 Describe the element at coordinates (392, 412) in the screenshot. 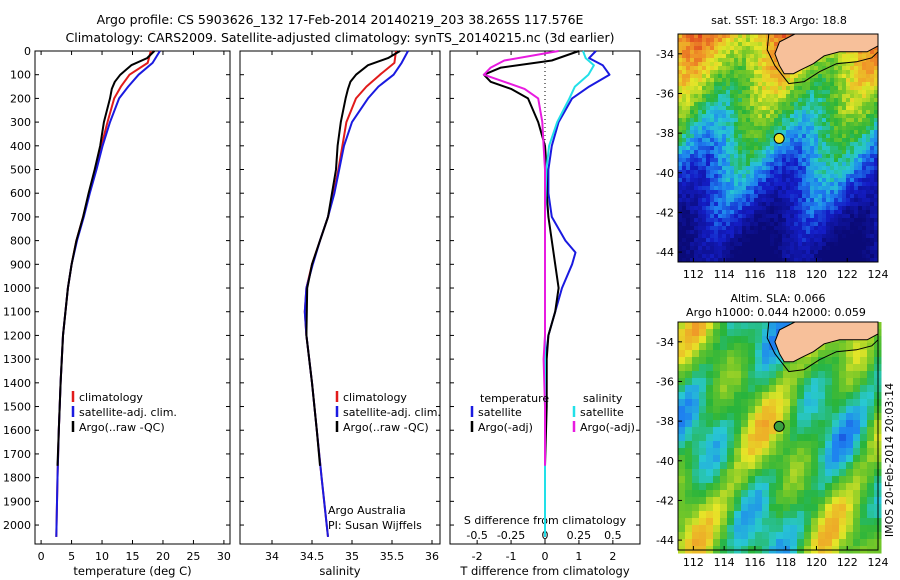

I see `legend-label: satellite-adj. clim.` at that location.